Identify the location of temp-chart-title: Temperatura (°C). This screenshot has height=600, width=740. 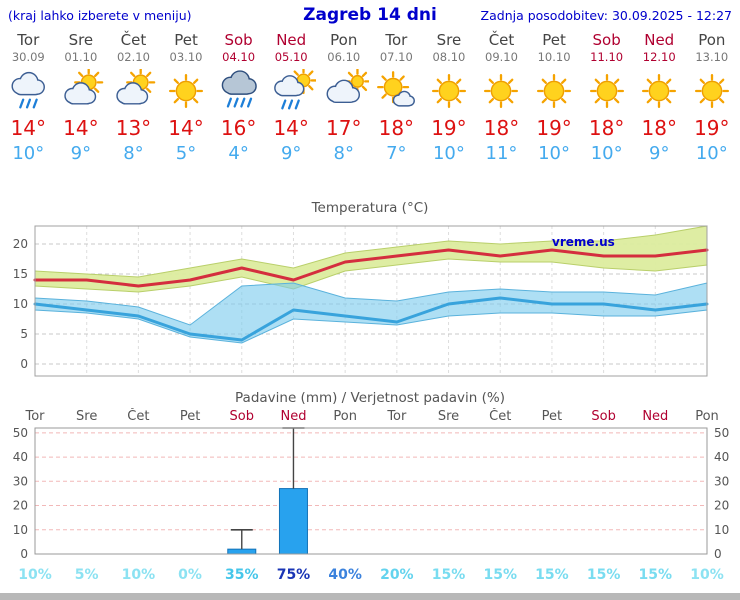
(370, 208).